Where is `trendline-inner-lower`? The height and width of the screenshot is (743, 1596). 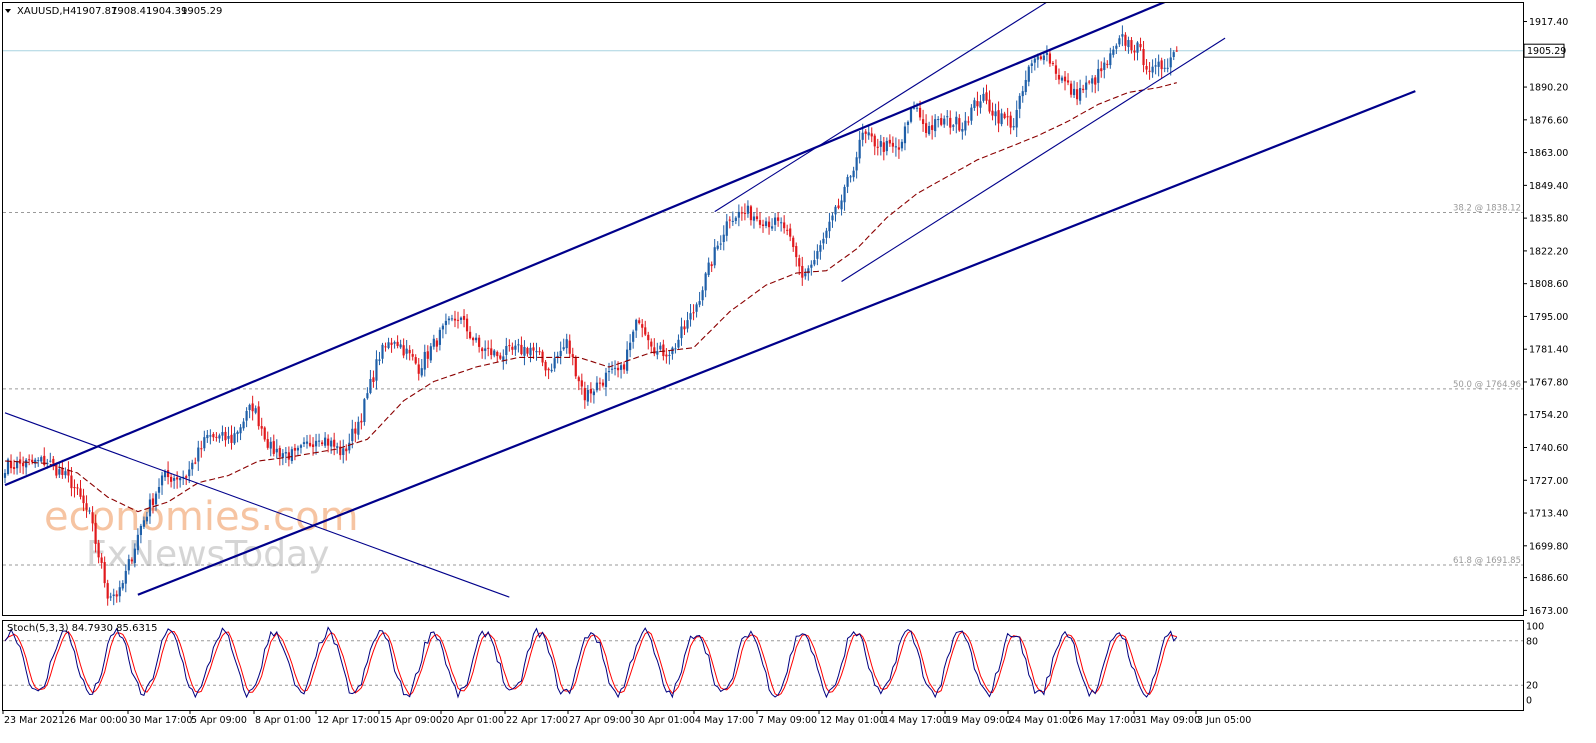 trendline-inner-lower is located at coordinates (1033, 159).